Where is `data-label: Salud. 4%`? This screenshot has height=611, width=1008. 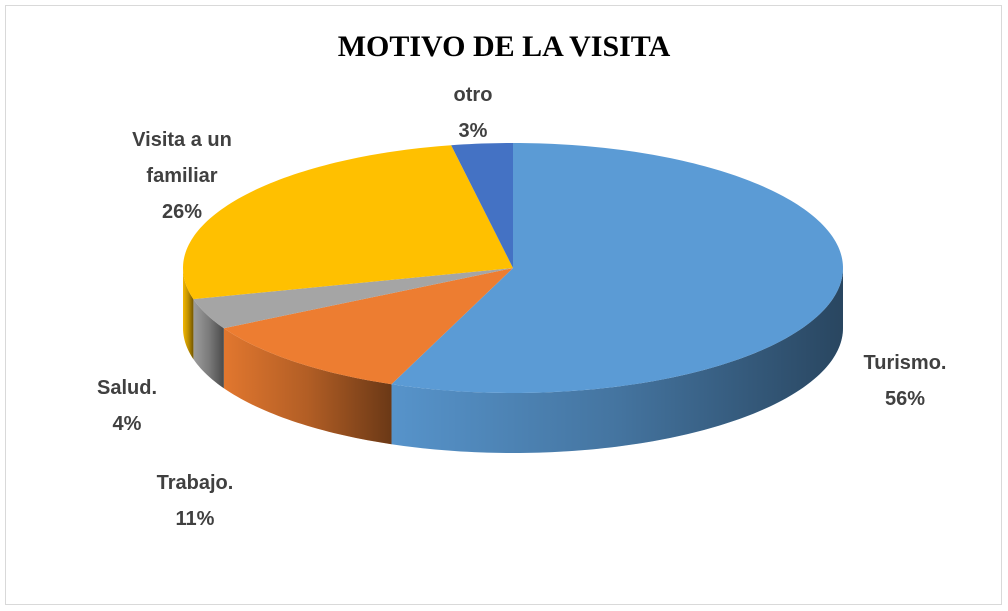 data-label: Salud. 4% is located at coordinates (127, 406).